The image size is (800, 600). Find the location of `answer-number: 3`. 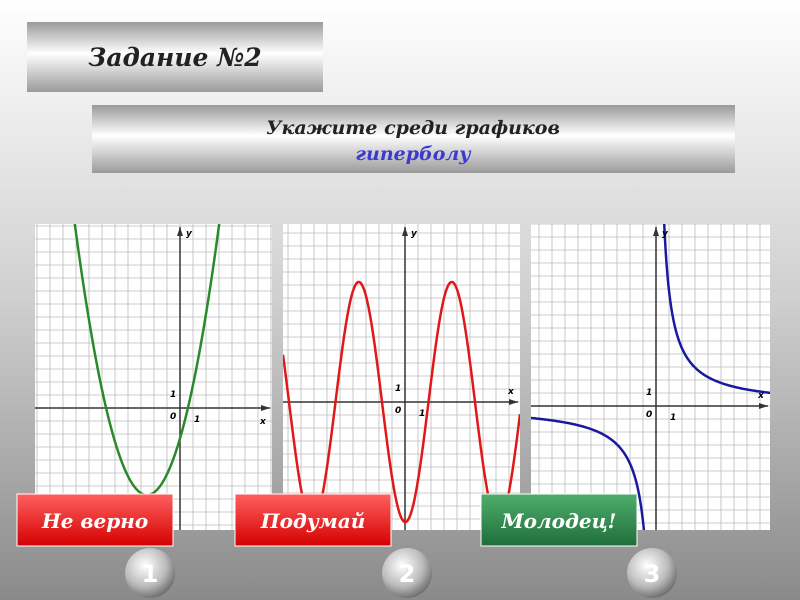

answer-number: 3 is located at coordinates (652, 574).